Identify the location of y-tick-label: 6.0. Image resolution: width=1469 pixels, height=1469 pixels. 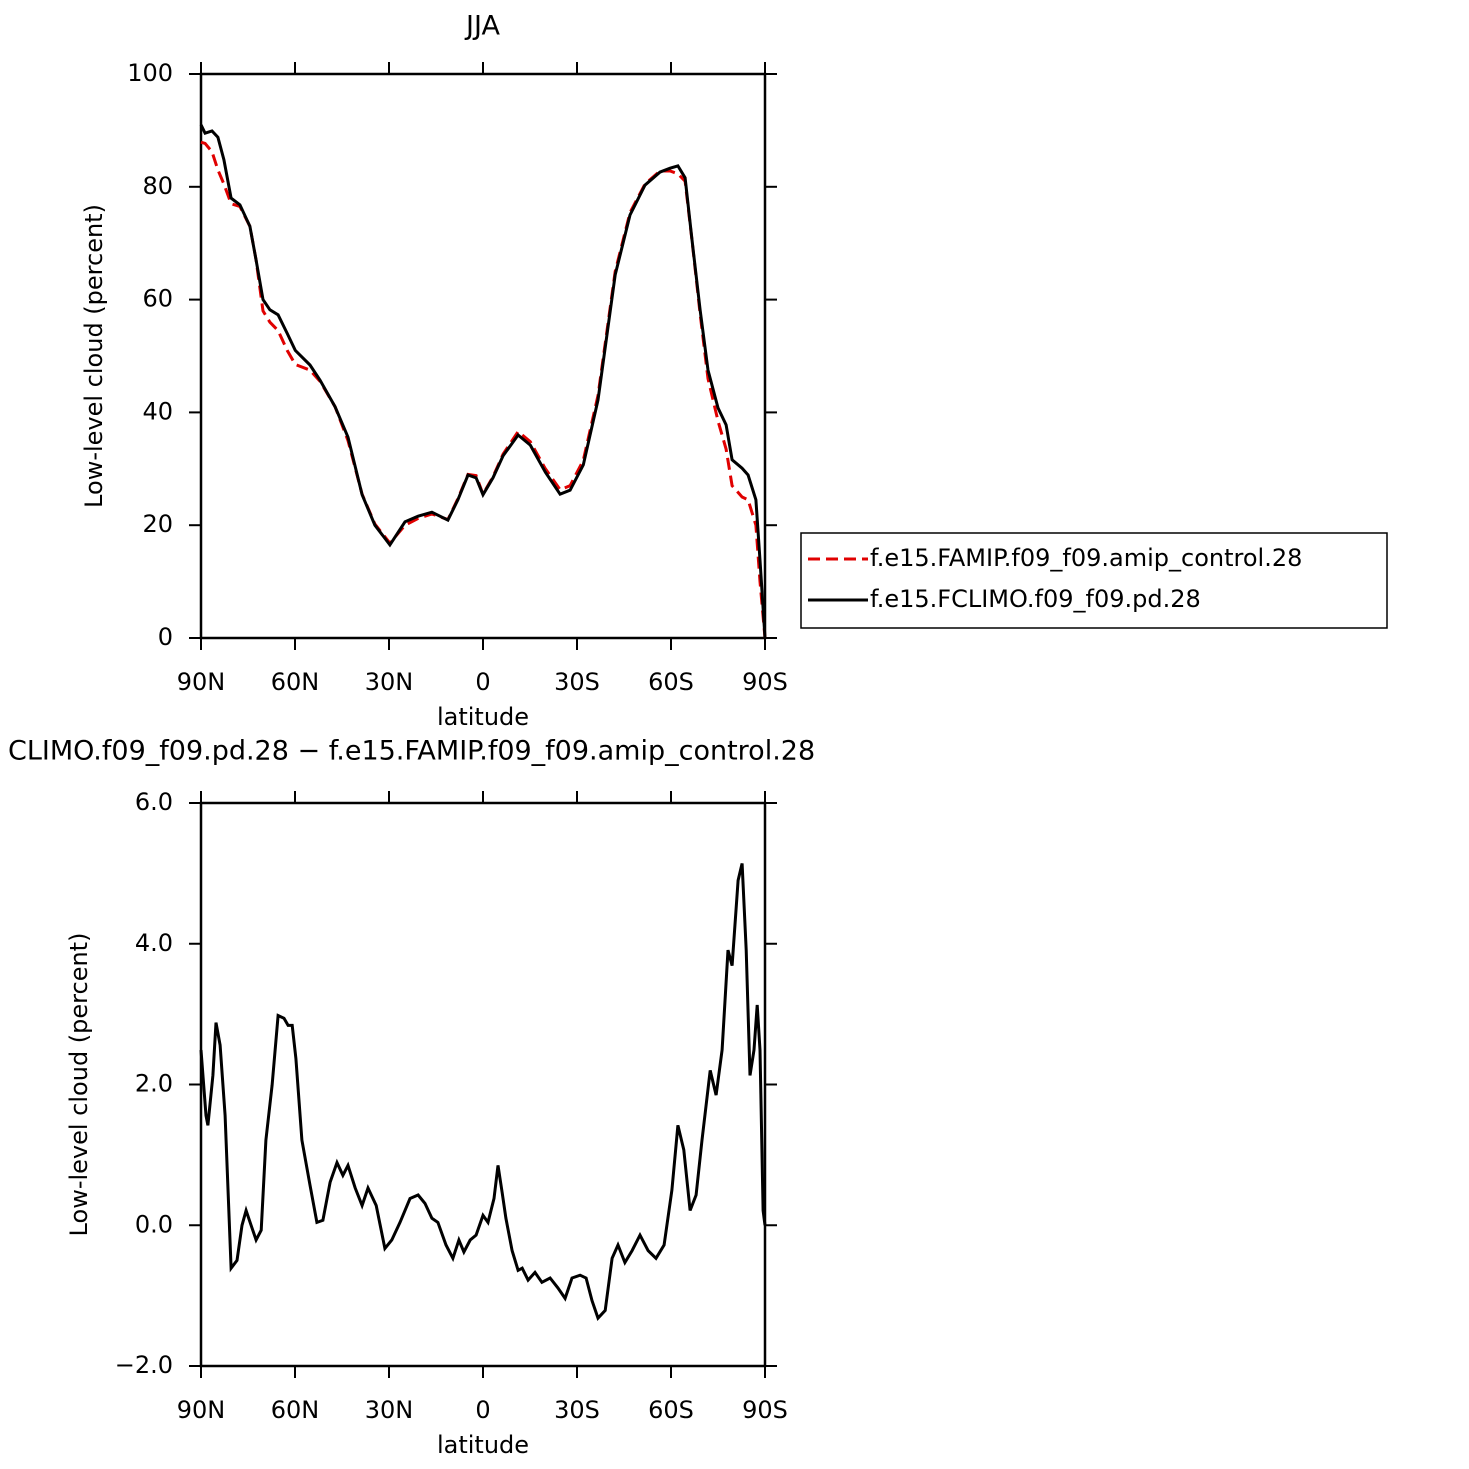
(154, 802).